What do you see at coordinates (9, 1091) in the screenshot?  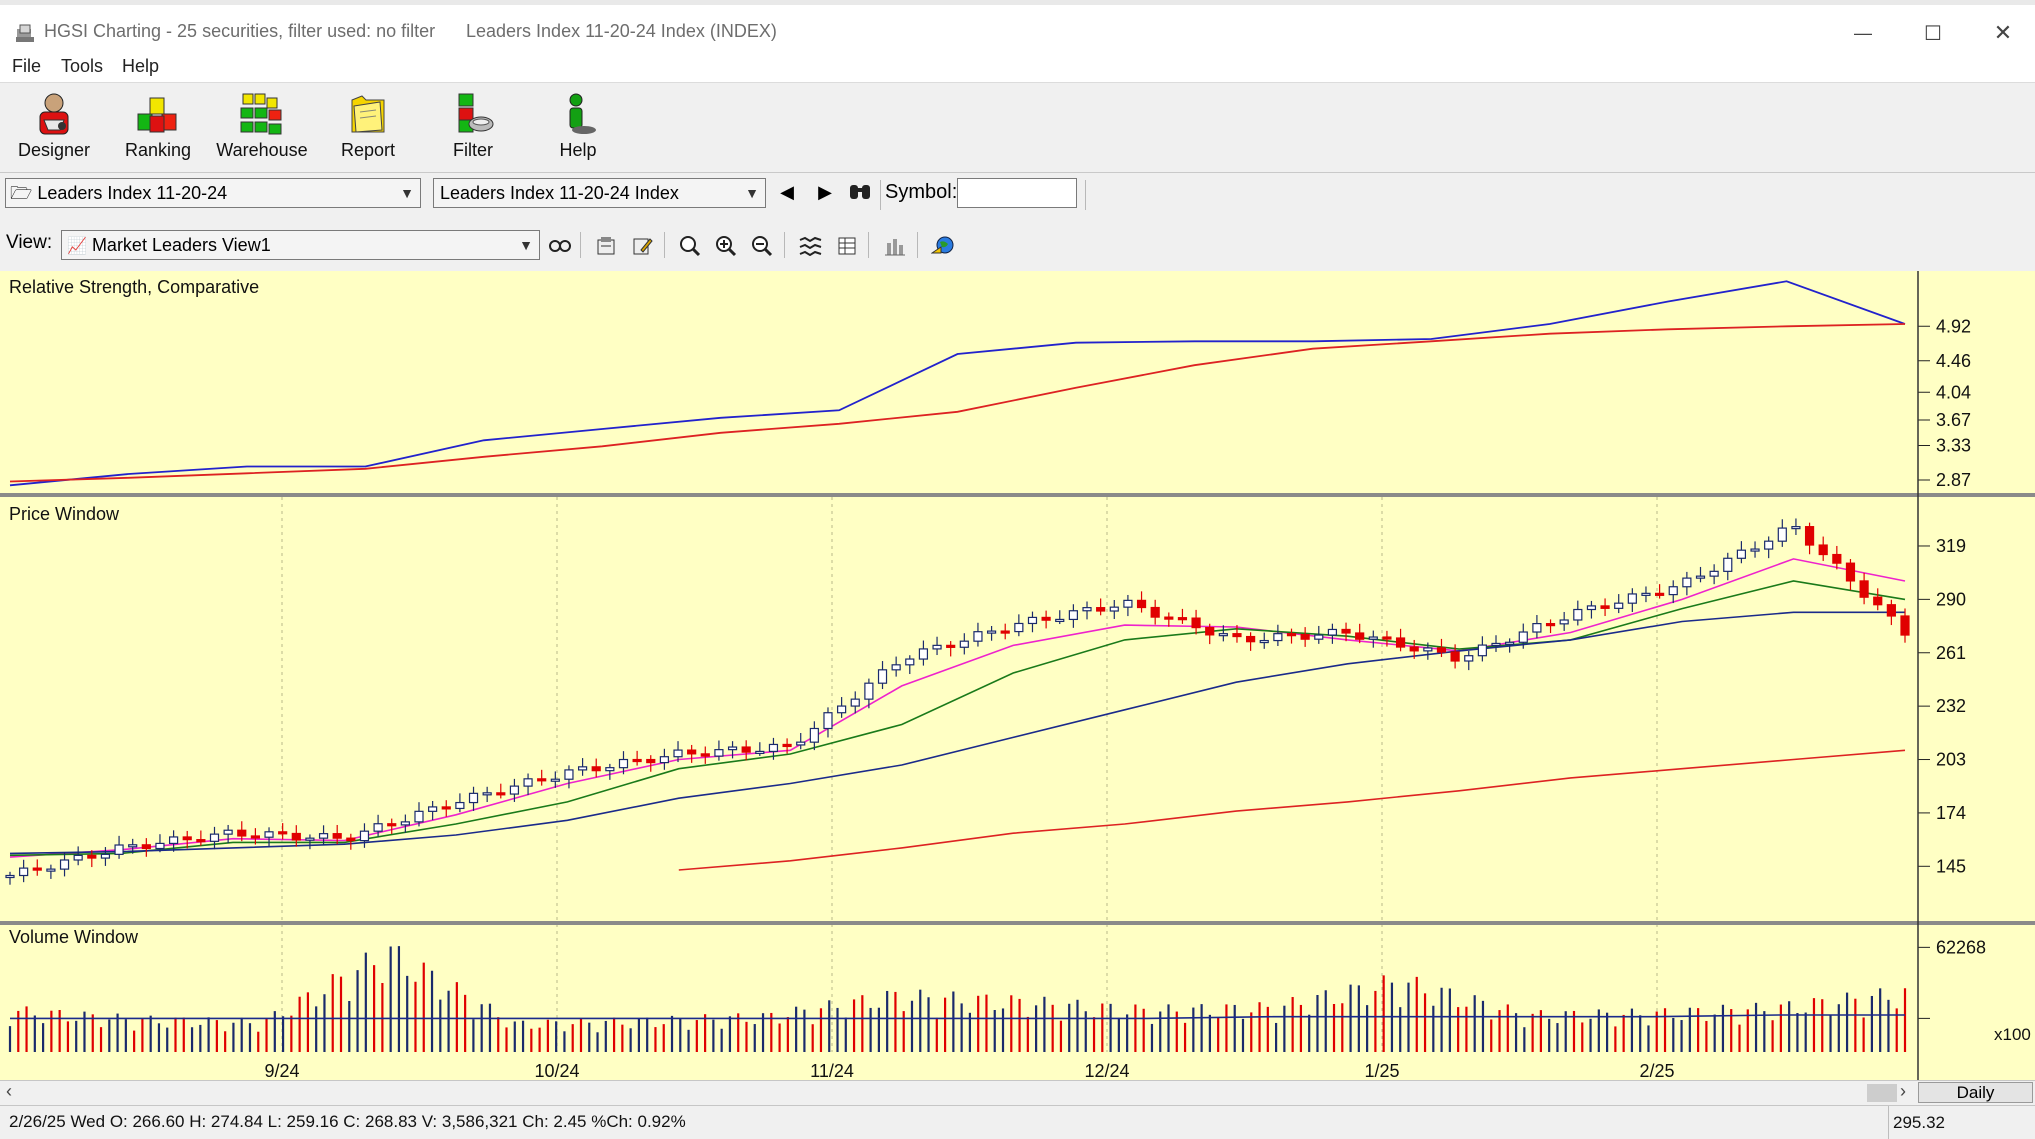 I see `scroll-left-arrow: ‹` at bounding box center [9, 1091].